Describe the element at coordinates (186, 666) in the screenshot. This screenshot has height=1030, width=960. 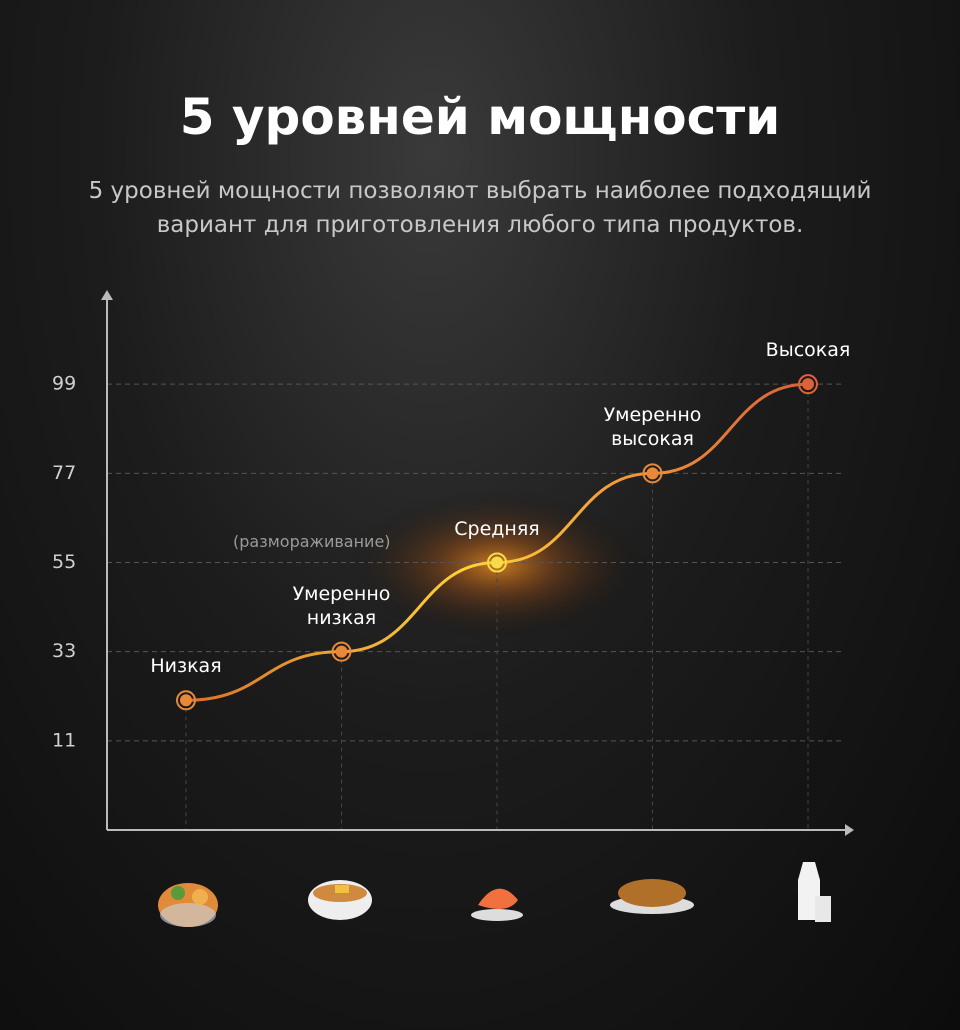
I see `point-label: Низкая` at that location.